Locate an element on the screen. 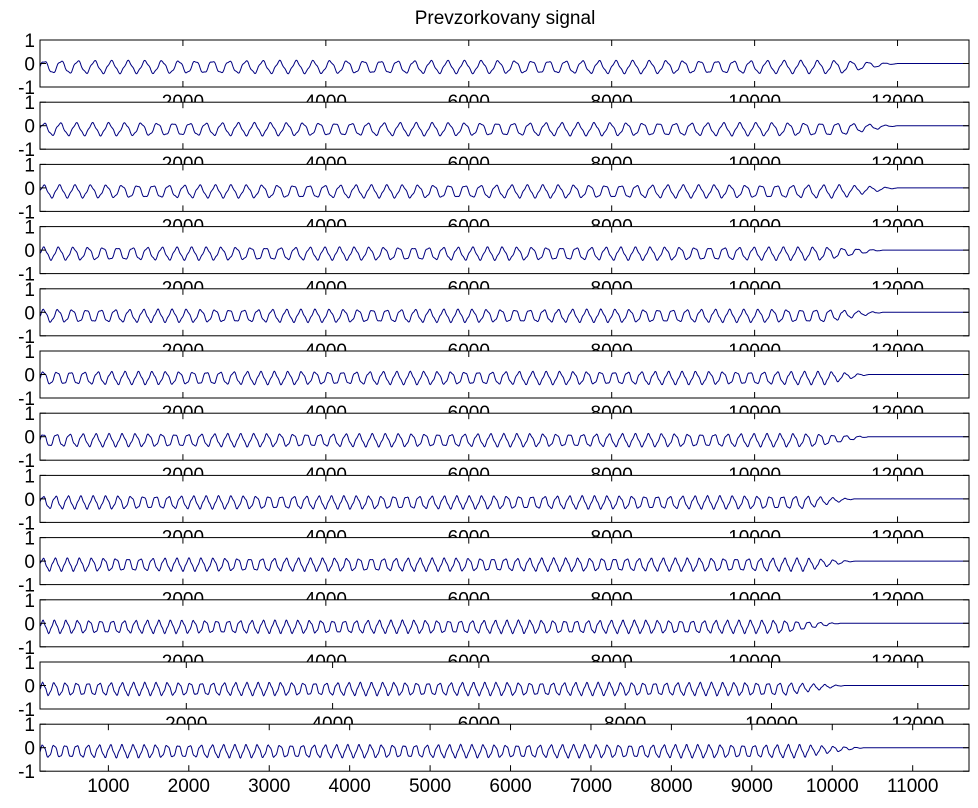 The width and height of the screenshot is (978, 808). x-tick-label: 9000 is located at coordinates (752, 786).